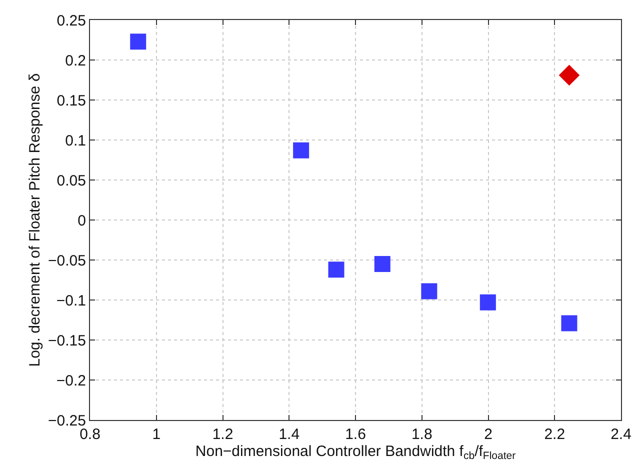 The height and width of the screenshot is (475, 643). What do you see at coordinates (67, 261) in the screenshot?
I see `y-tick-label: −0.05` at bounding box center [67, 261].